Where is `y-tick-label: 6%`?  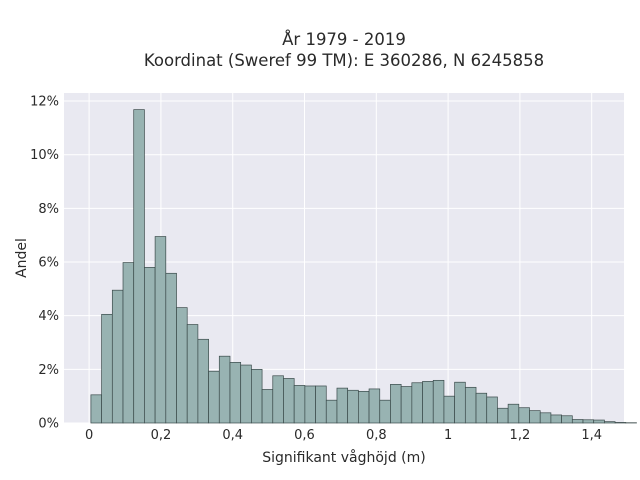
y-tick-label: 6% is located at coordinates (48, 263).